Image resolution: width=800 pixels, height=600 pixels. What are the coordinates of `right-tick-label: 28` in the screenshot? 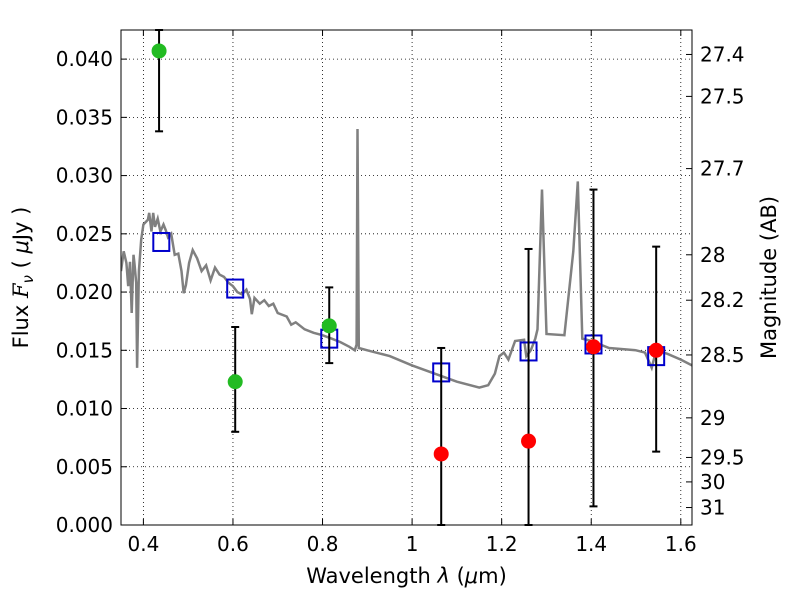 It's located at (712, 255).